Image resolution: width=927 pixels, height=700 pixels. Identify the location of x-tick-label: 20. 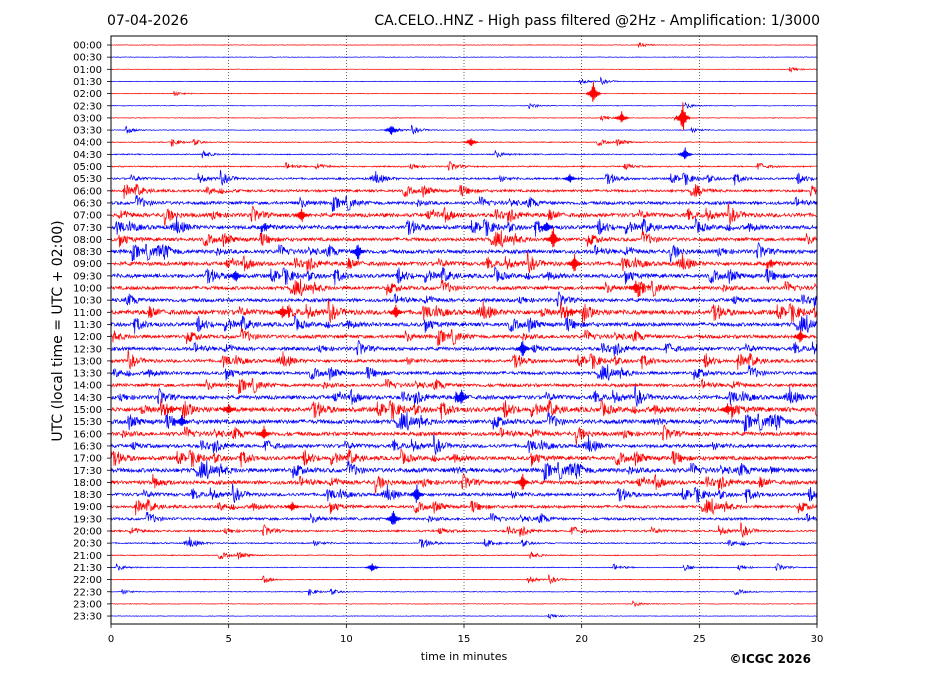
(581, 639).